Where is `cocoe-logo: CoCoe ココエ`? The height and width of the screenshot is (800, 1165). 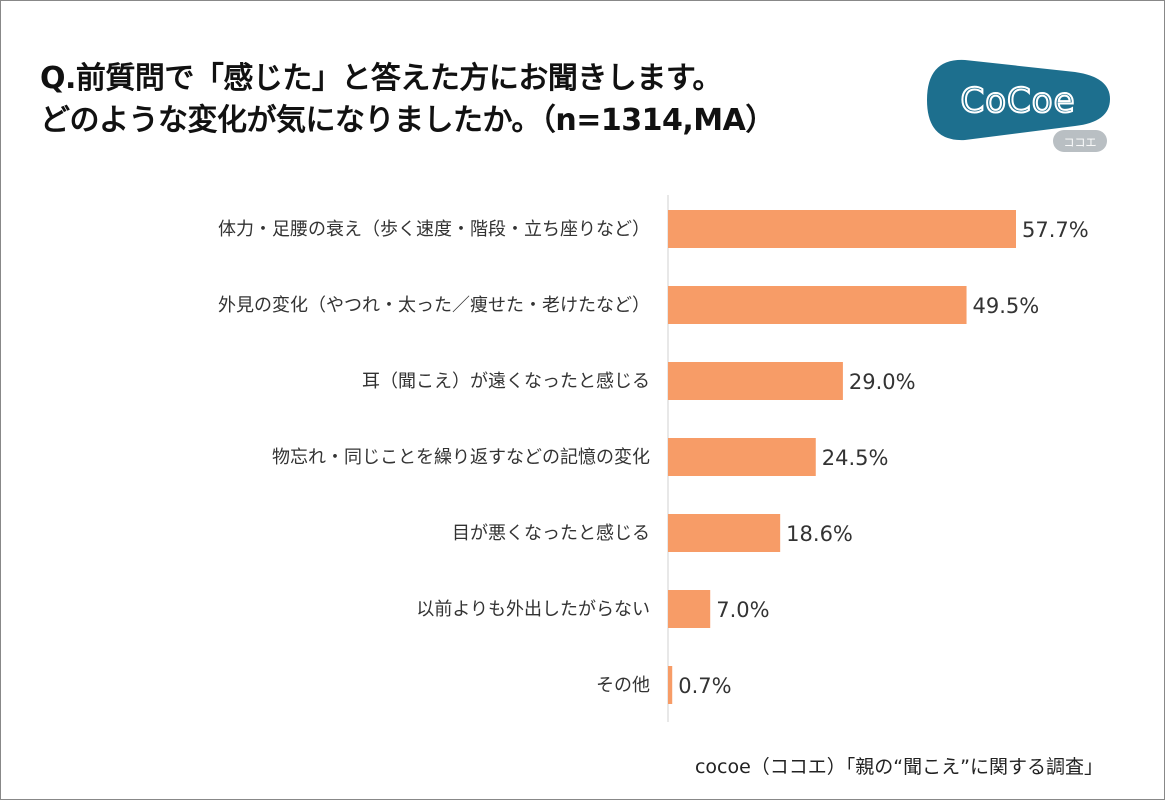 cocoe-logo: CoCoe ココエ is located at coordinates (1020, 109).